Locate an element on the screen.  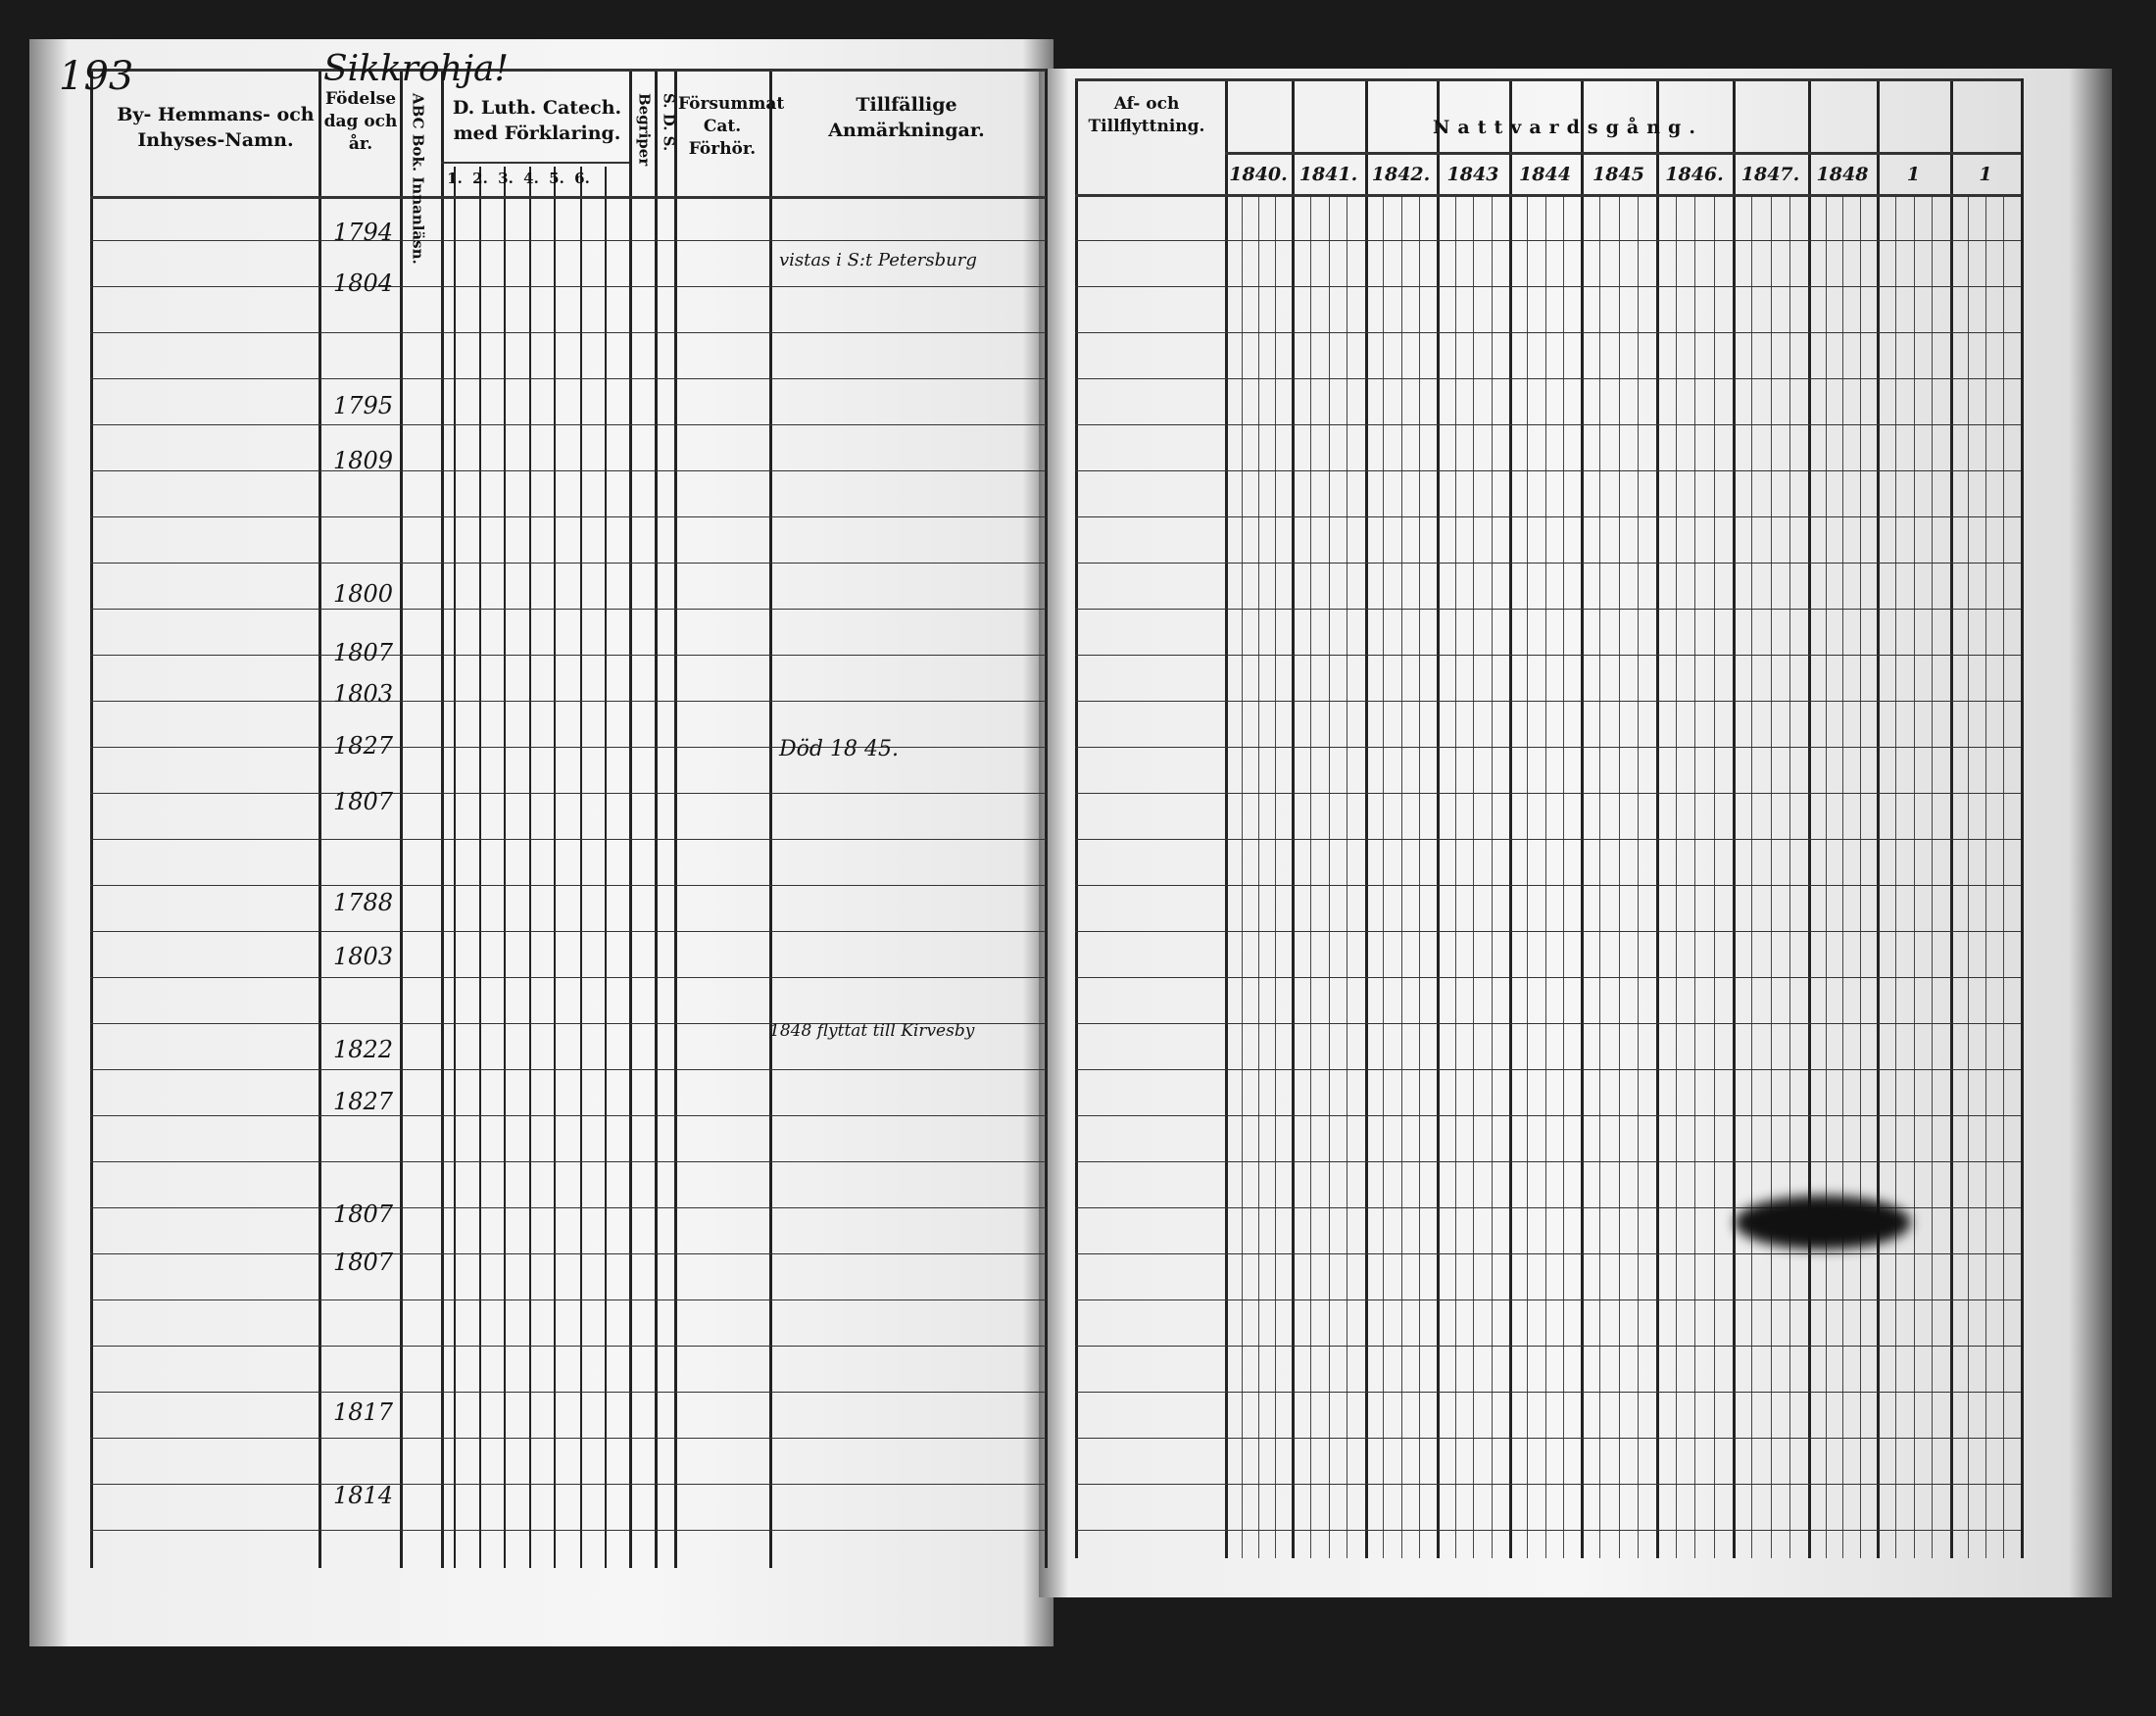
header-remarks: Tillfällige Anmärkningar. is located at coordinates (906, 117).